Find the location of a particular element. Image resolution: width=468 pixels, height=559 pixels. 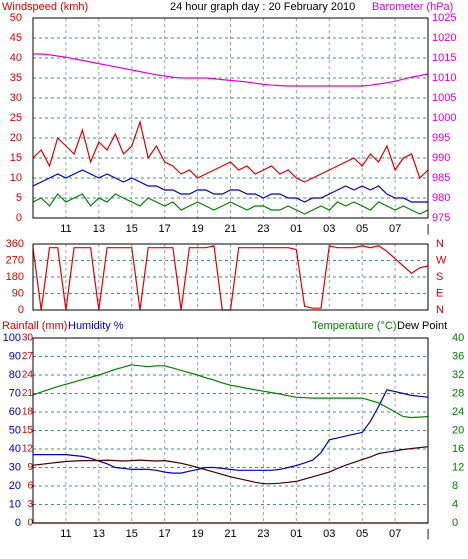

y2-tick-label: 28 is located at coordinates (458, 393).